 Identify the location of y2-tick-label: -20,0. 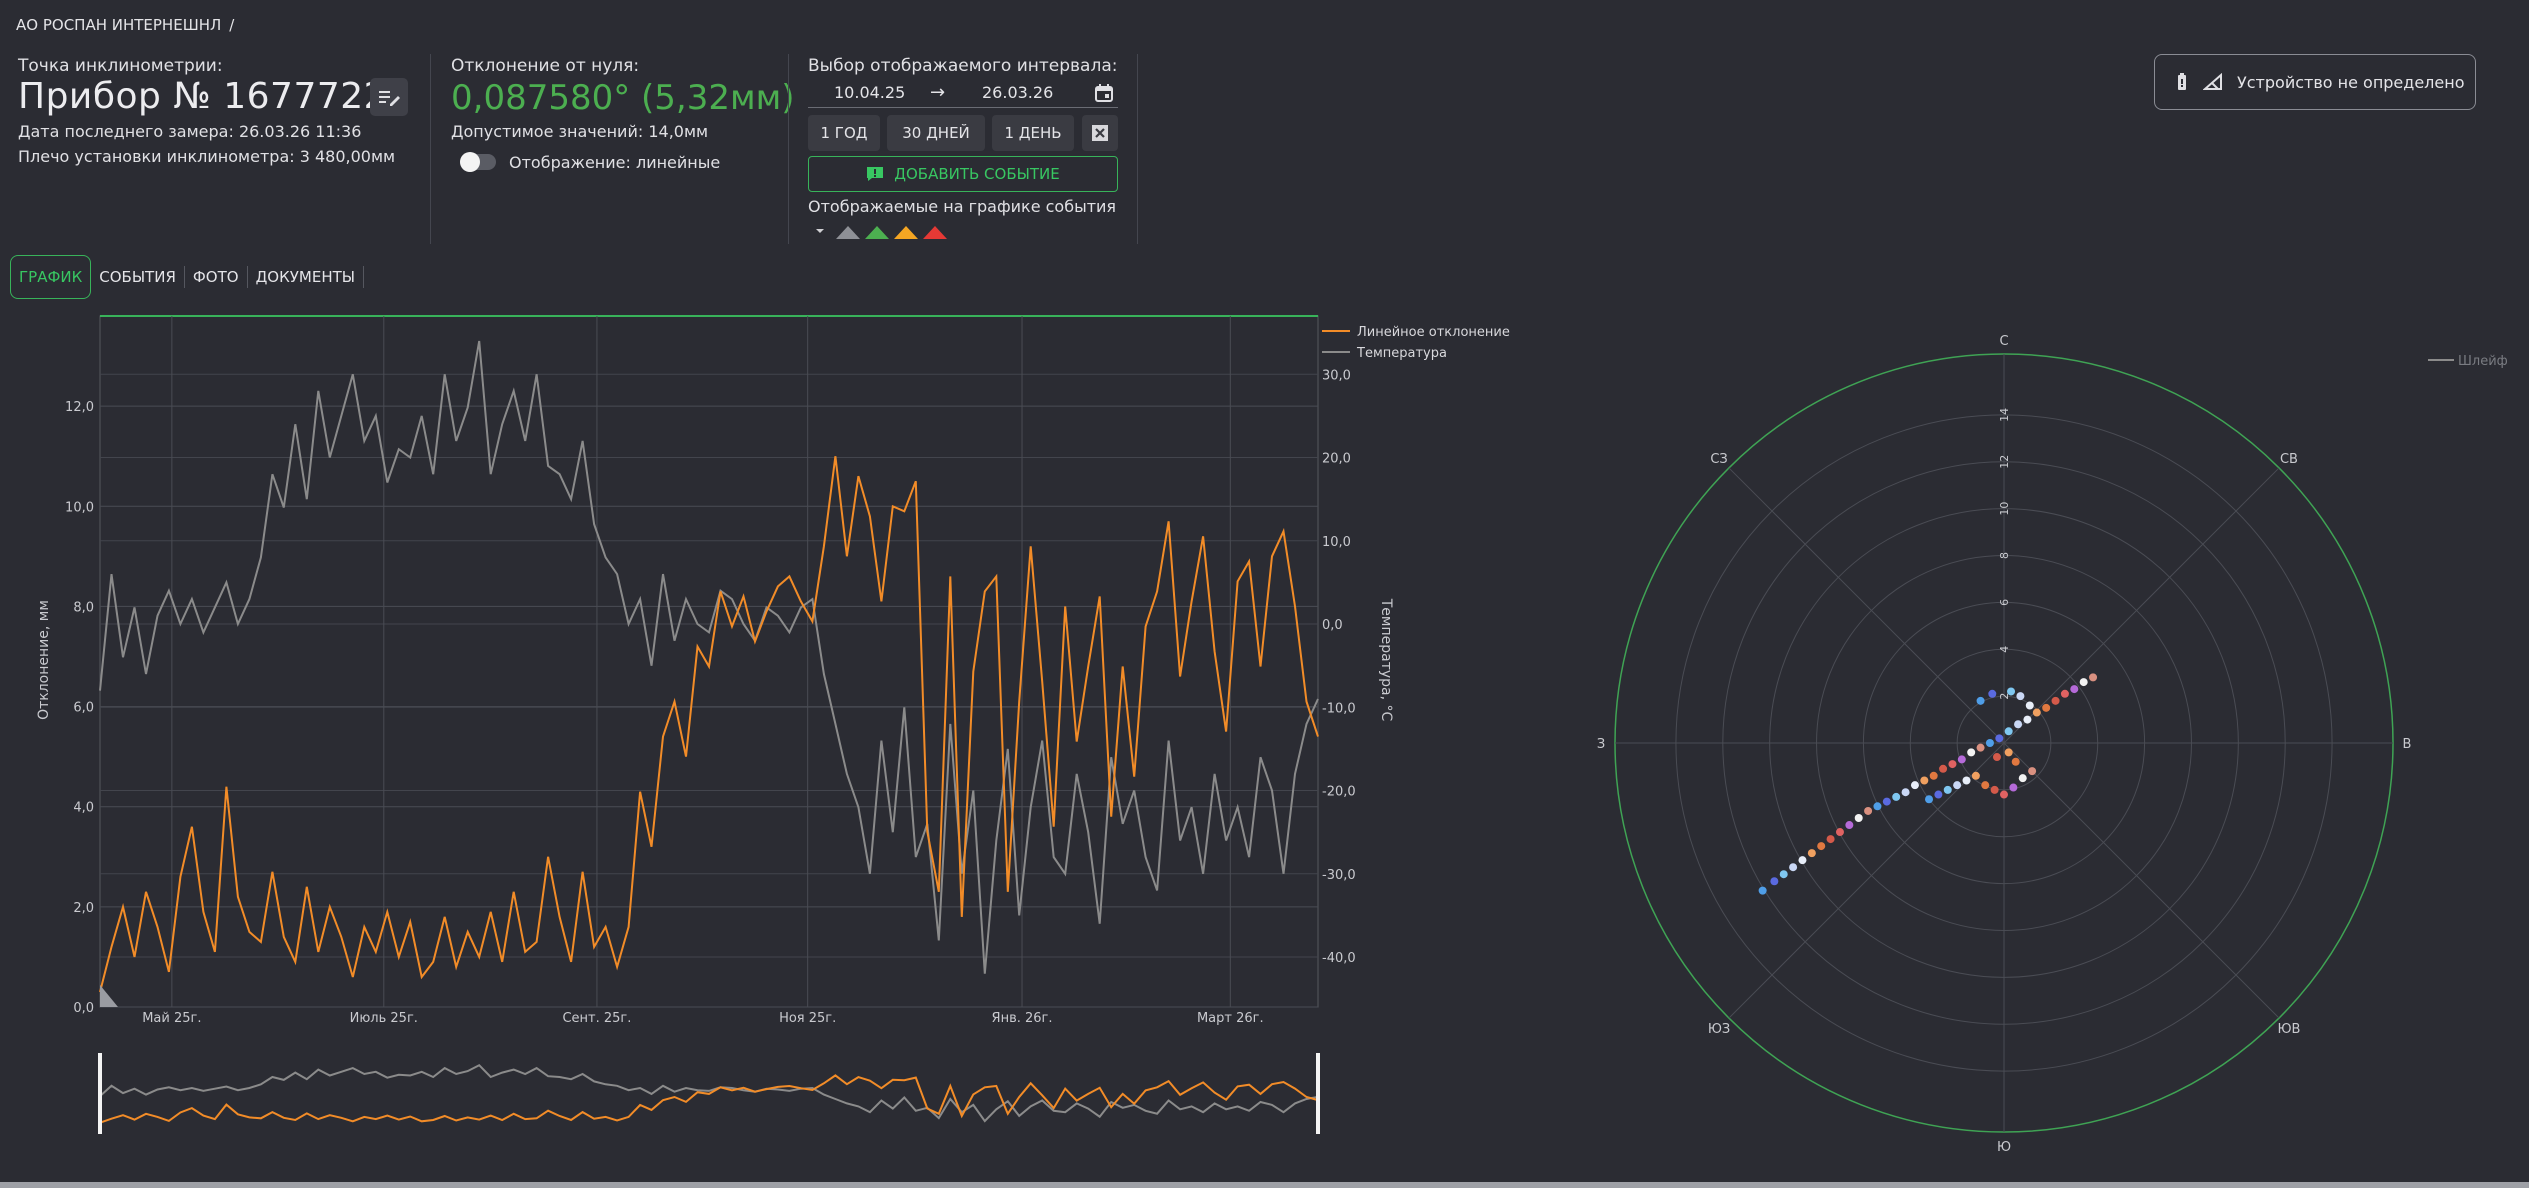
(1339, 792).